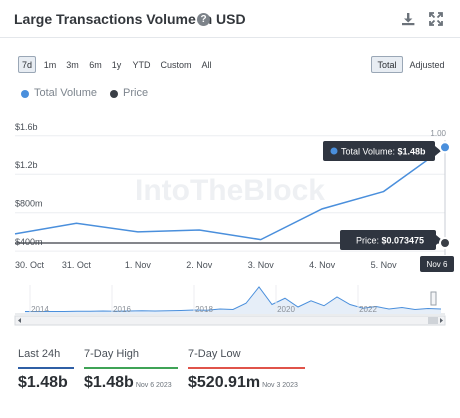 This screenshot has width=460, height=418. Describe the element at coordinates (141, 65) in the screenshot. I see `range-button-ytd: YTD` at that location.